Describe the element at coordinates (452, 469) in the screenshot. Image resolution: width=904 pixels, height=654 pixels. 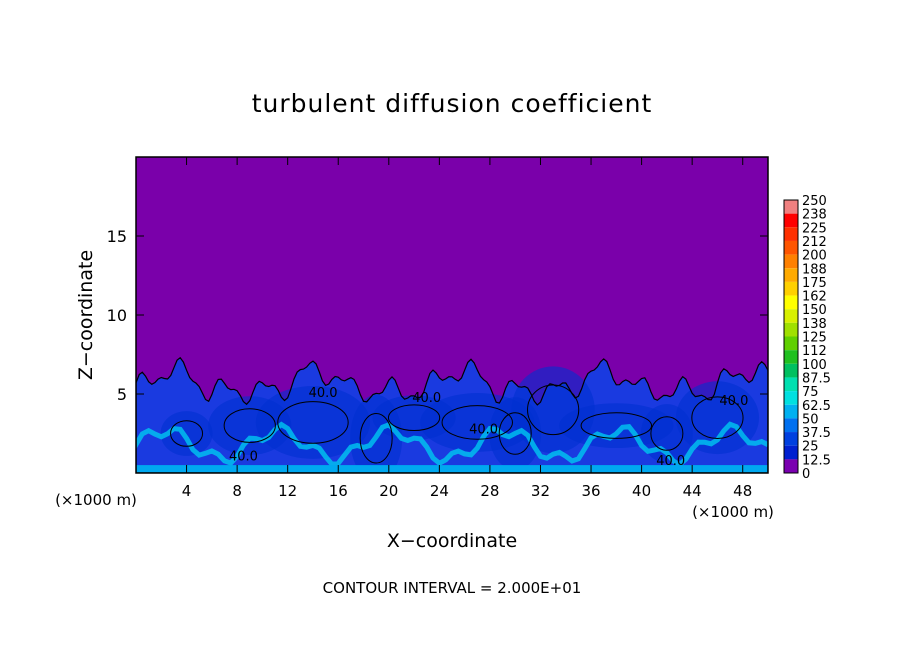
I see `surface-layer` at that location.